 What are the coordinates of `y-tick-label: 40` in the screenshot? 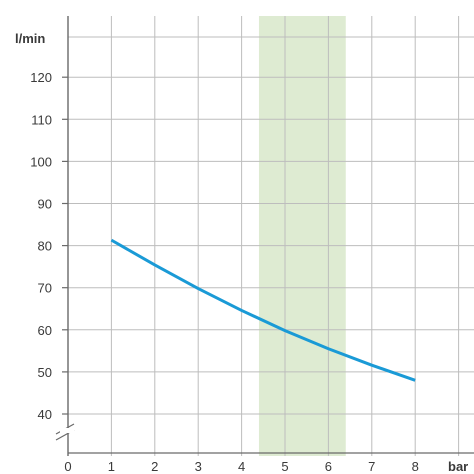 It's located at (45, 414).